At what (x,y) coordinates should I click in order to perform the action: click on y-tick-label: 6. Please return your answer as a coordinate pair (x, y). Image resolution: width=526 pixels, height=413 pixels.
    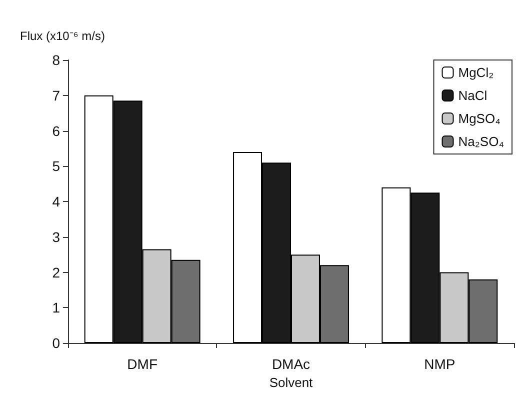
    Looking at the image, I should click on (56, 130).